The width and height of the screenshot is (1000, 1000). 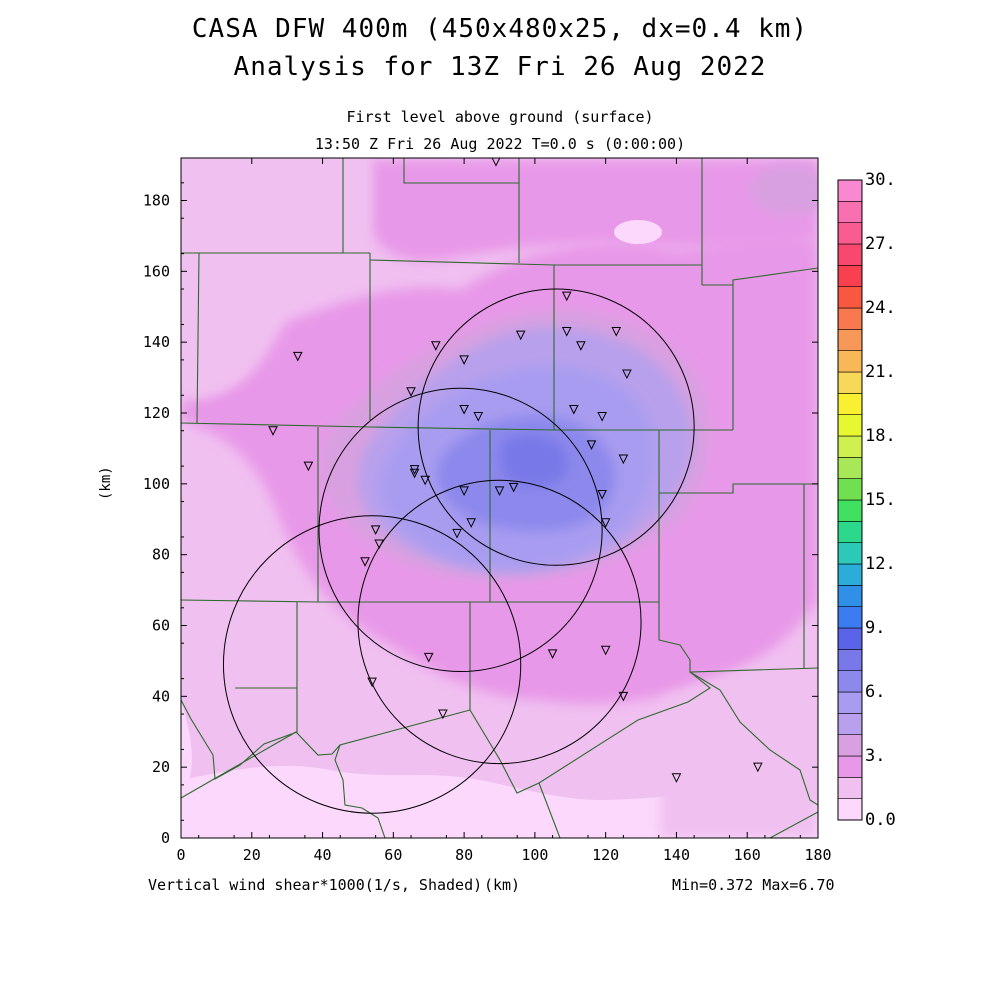 I want to click on x-tick-label: 120, so click(x=605, y=855).